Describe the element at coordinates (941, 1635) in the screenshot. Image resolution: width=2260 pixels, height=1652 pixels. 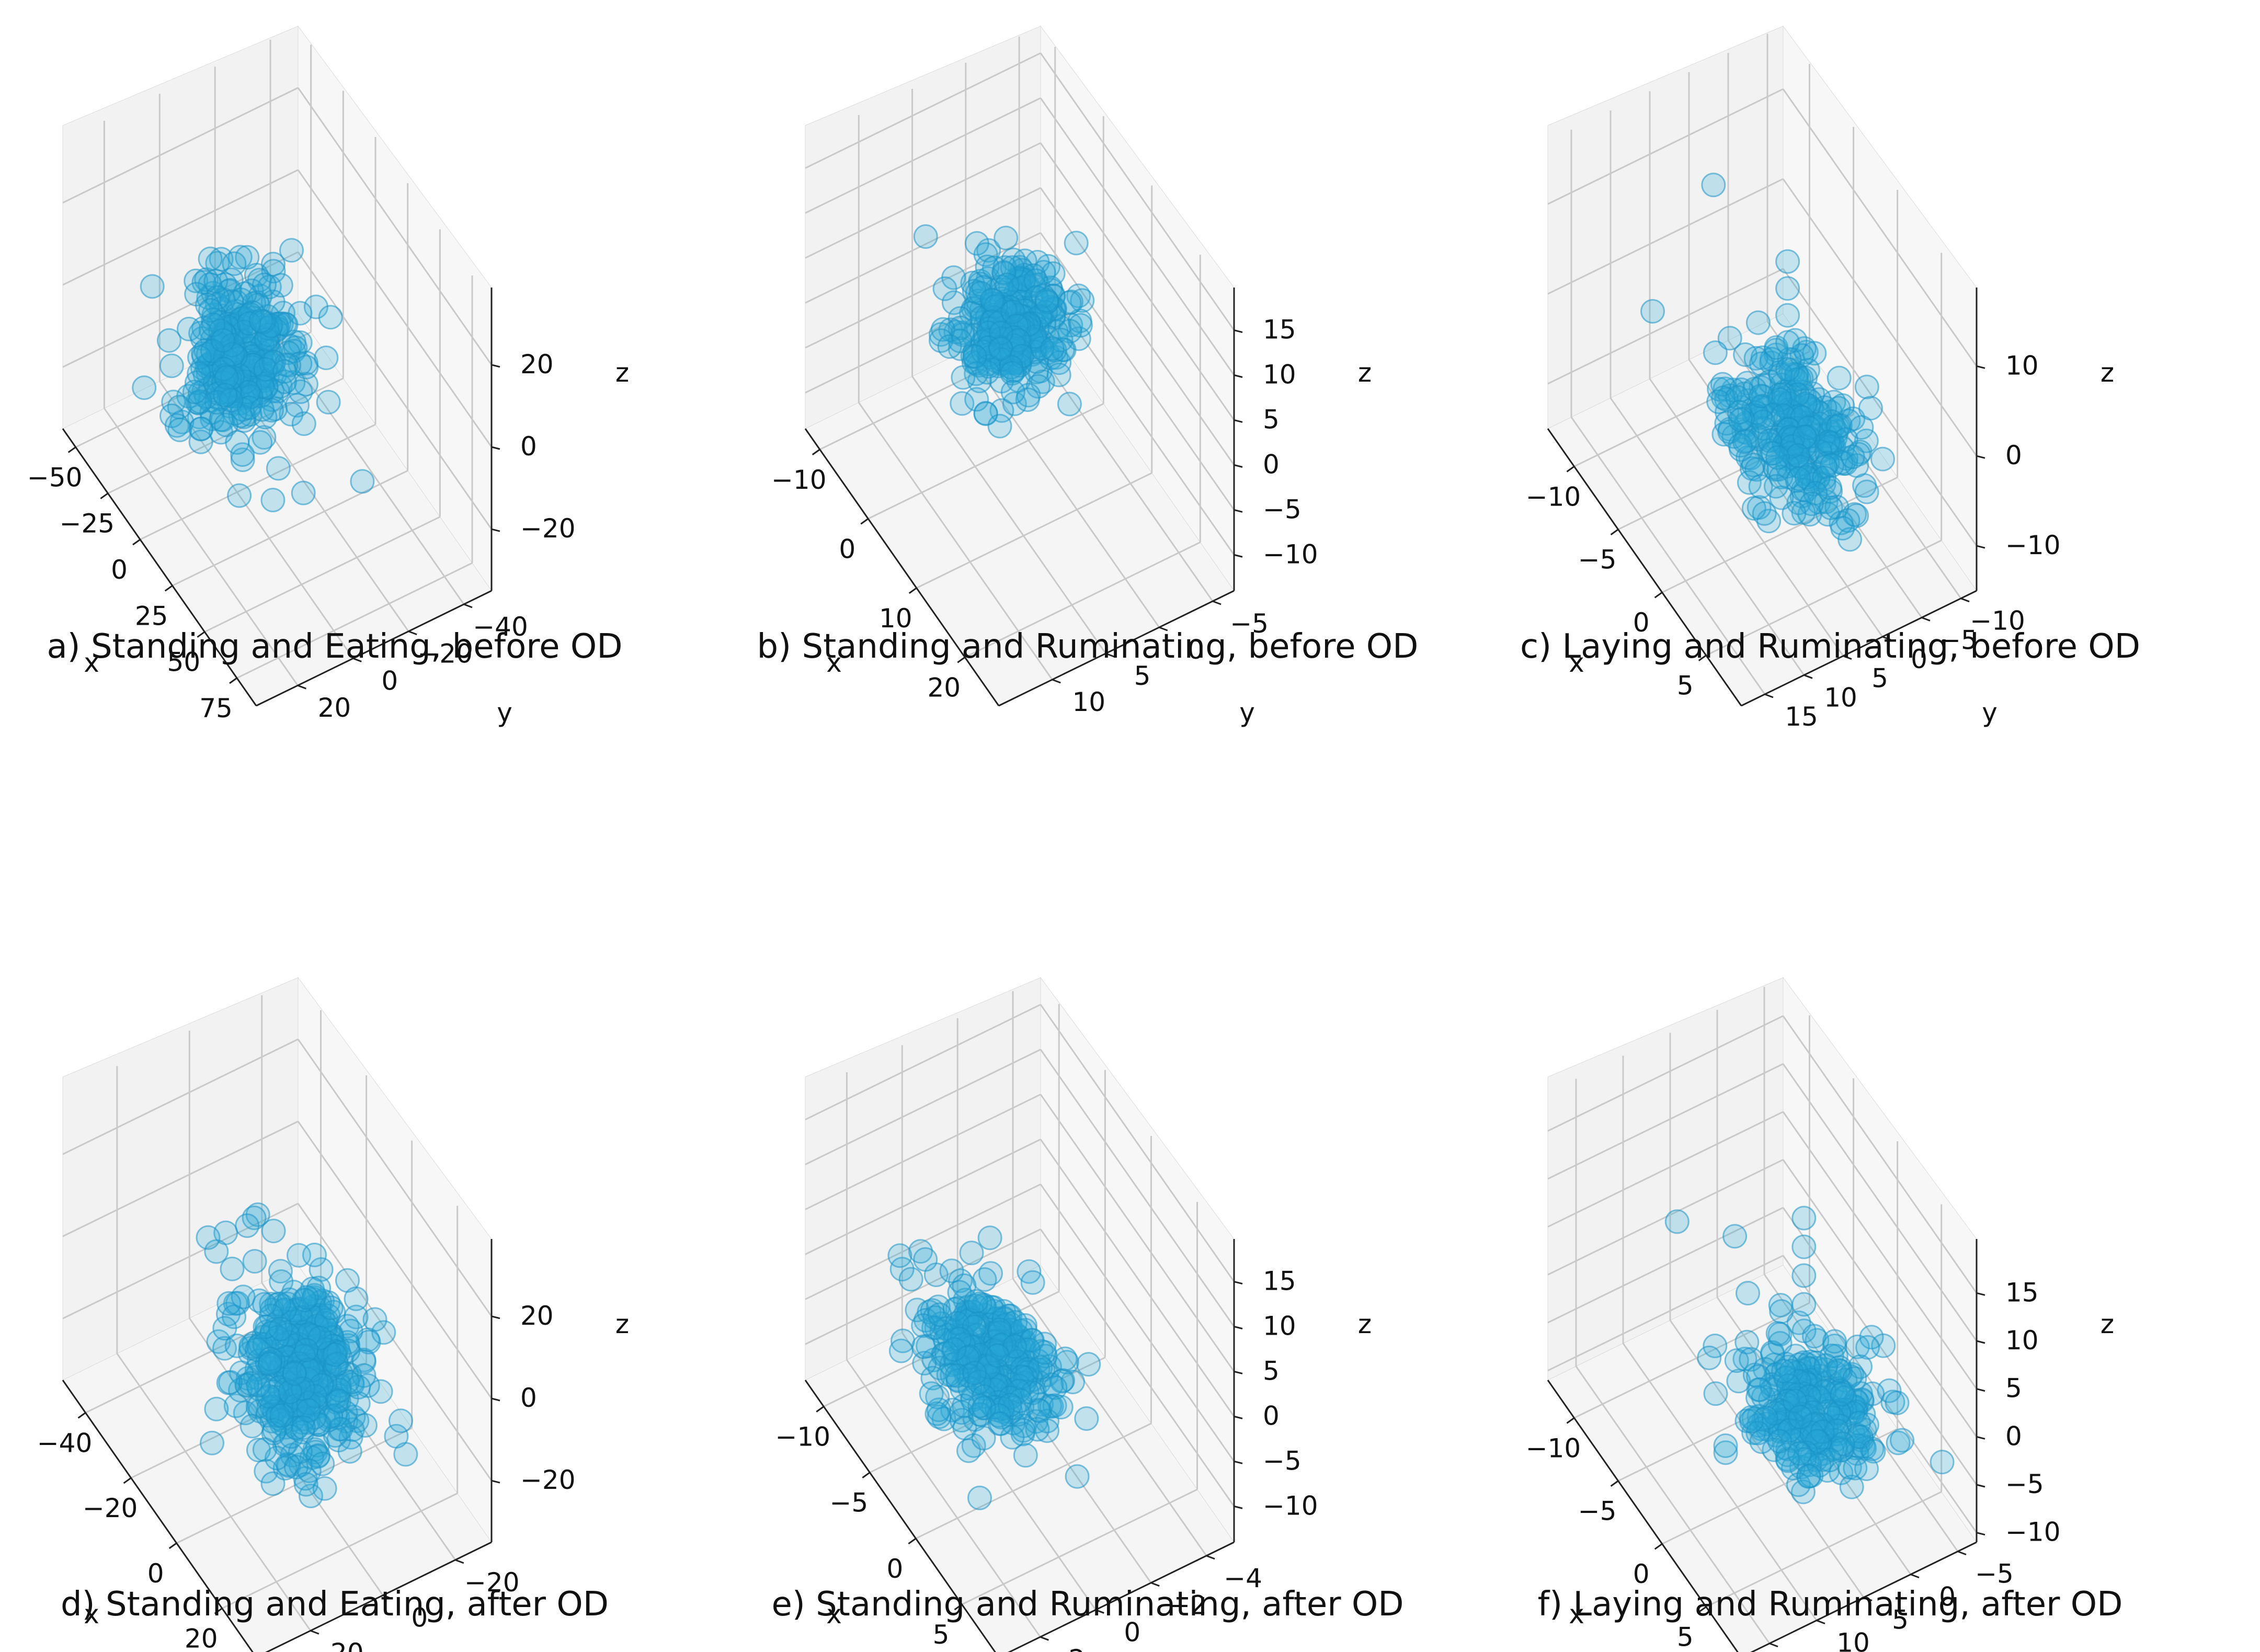
I see `x-tick-label: 5` at that location.